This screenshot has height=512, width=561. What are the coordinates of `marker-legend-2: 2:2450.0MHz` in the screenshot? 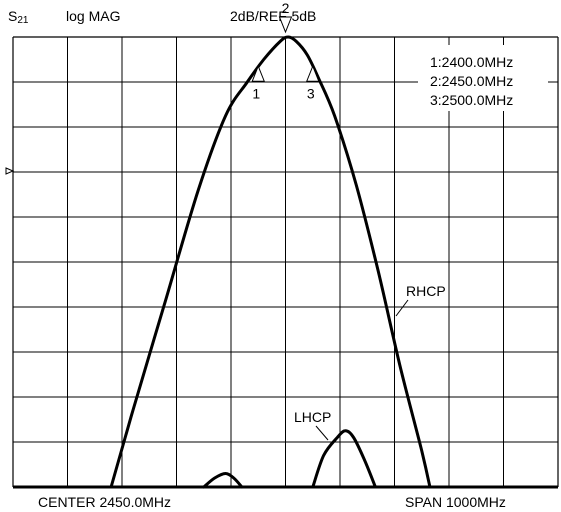 It's located at (471, 81).